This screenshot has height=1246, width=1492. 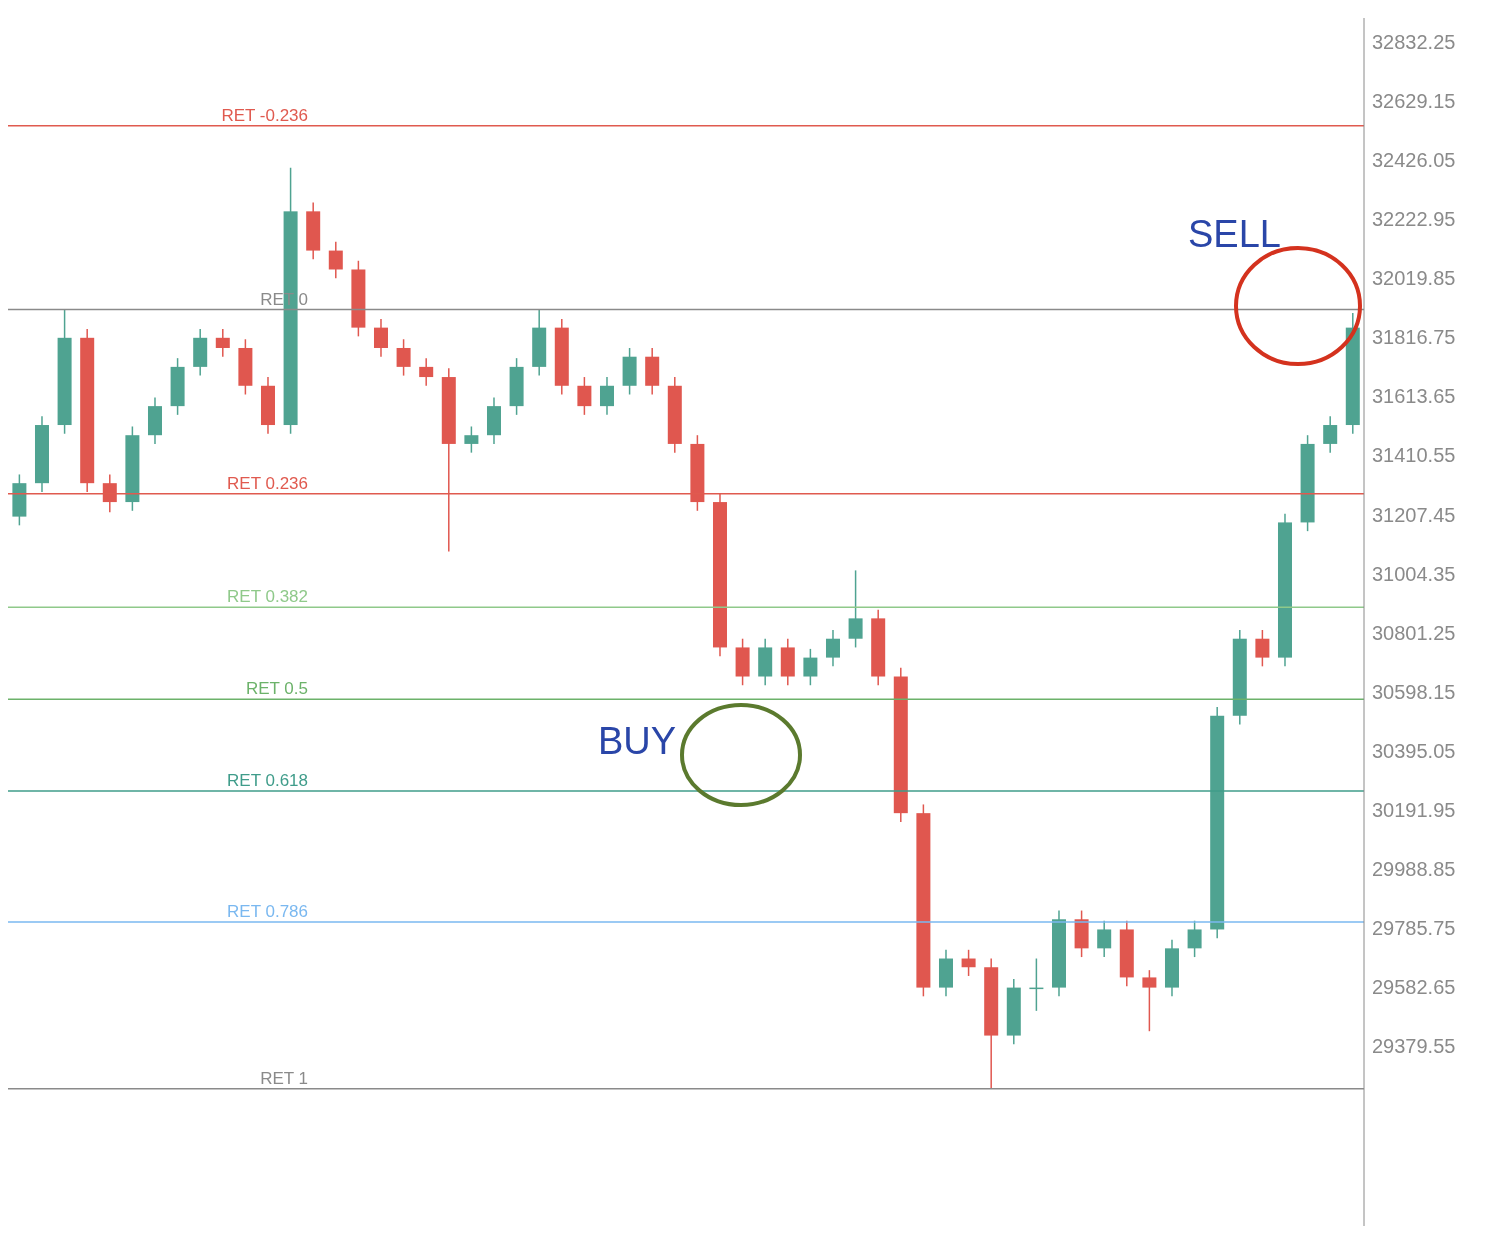 What do you see at coordinates (1414, 1045) in the screenshot?
I see `y-tick-label: 29379.55` at bounding box center [1414, 1045].